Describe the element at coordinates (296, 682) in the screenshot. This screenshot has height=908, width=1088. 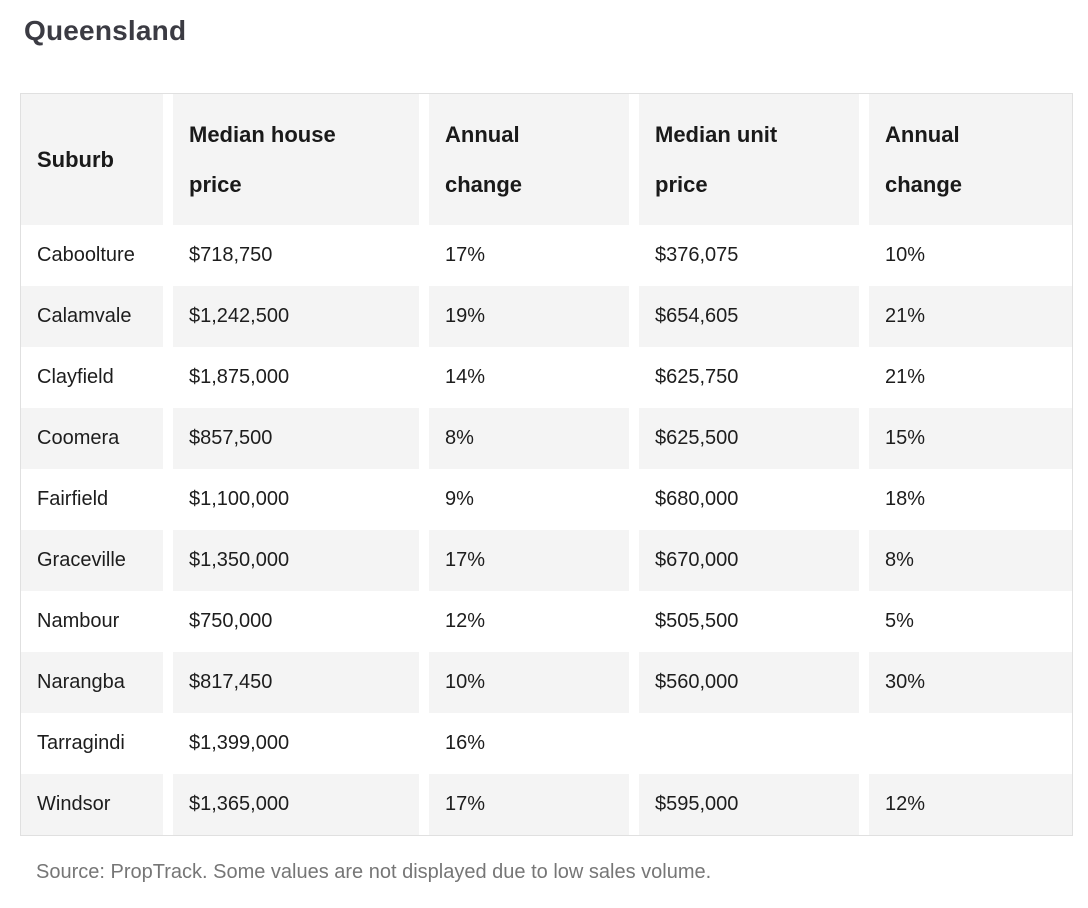
I see `house-price-cell: $817,450` at that location.